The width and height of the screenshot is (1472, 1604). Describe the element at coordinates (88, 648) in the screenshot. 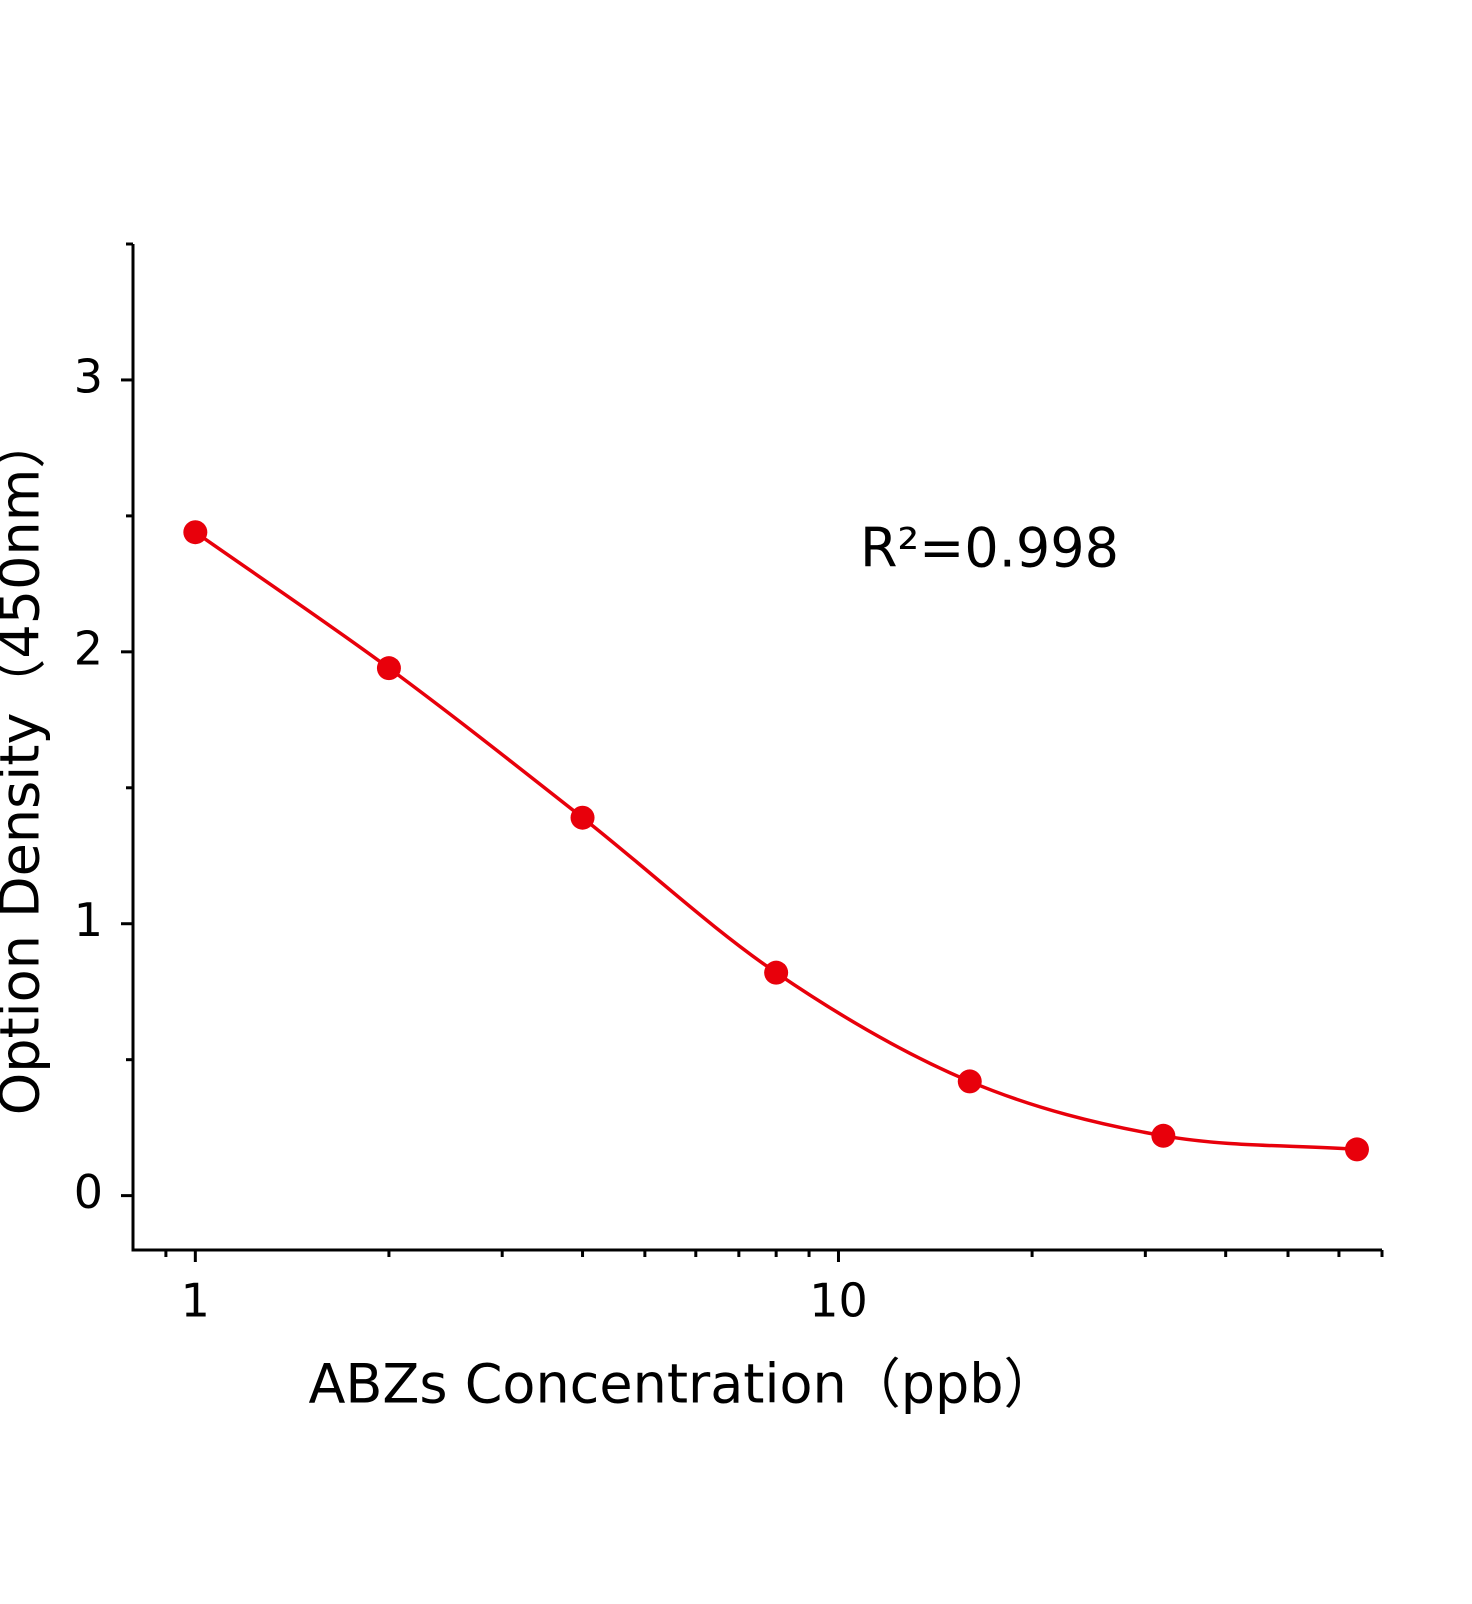

I see `y-tick-label: 2` at that location.